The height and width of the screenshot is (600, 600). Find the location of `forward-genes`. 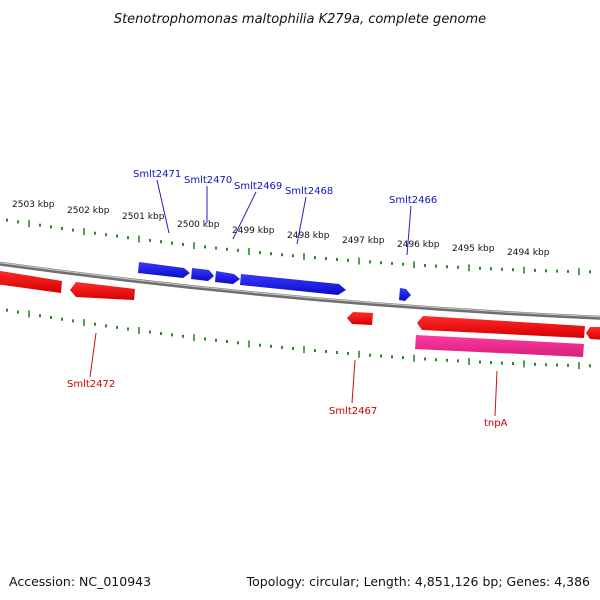

forward-genes is located at coordinates (274, 281).